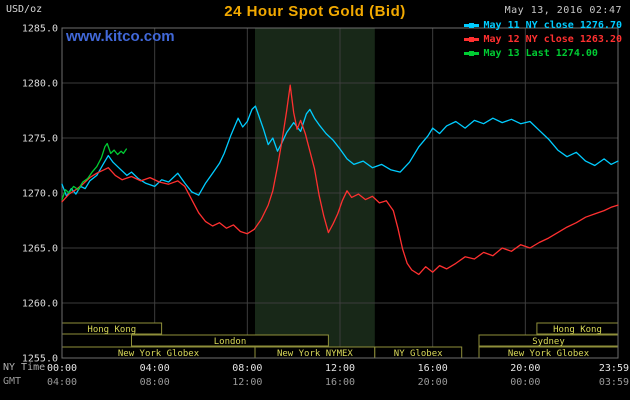 The height and width of the screenshot is (400, 630). Describe the element at coordinates (155, 368) in the screenshot. I see `x-axis-tick-label-ny: 04:00` at that location.